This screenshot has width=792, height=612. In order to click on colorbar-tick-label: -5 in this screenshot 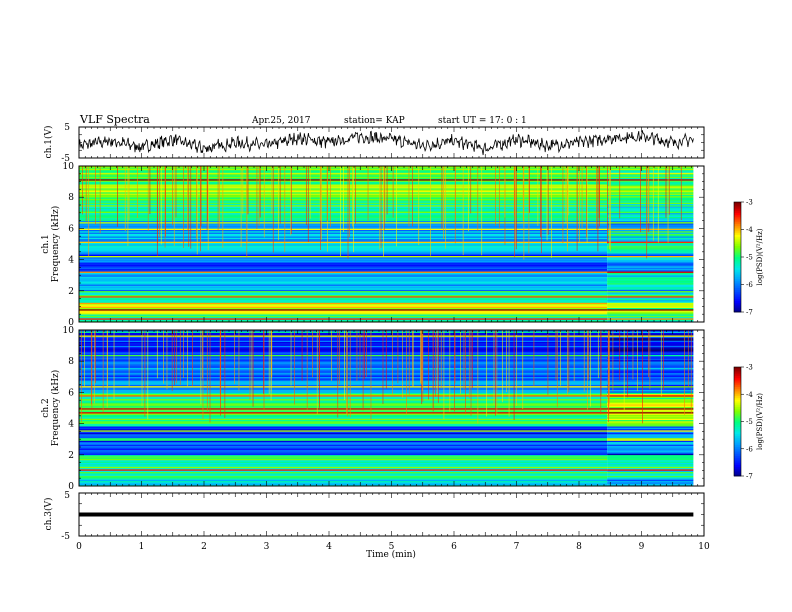, I will do `click(749, 258)`.